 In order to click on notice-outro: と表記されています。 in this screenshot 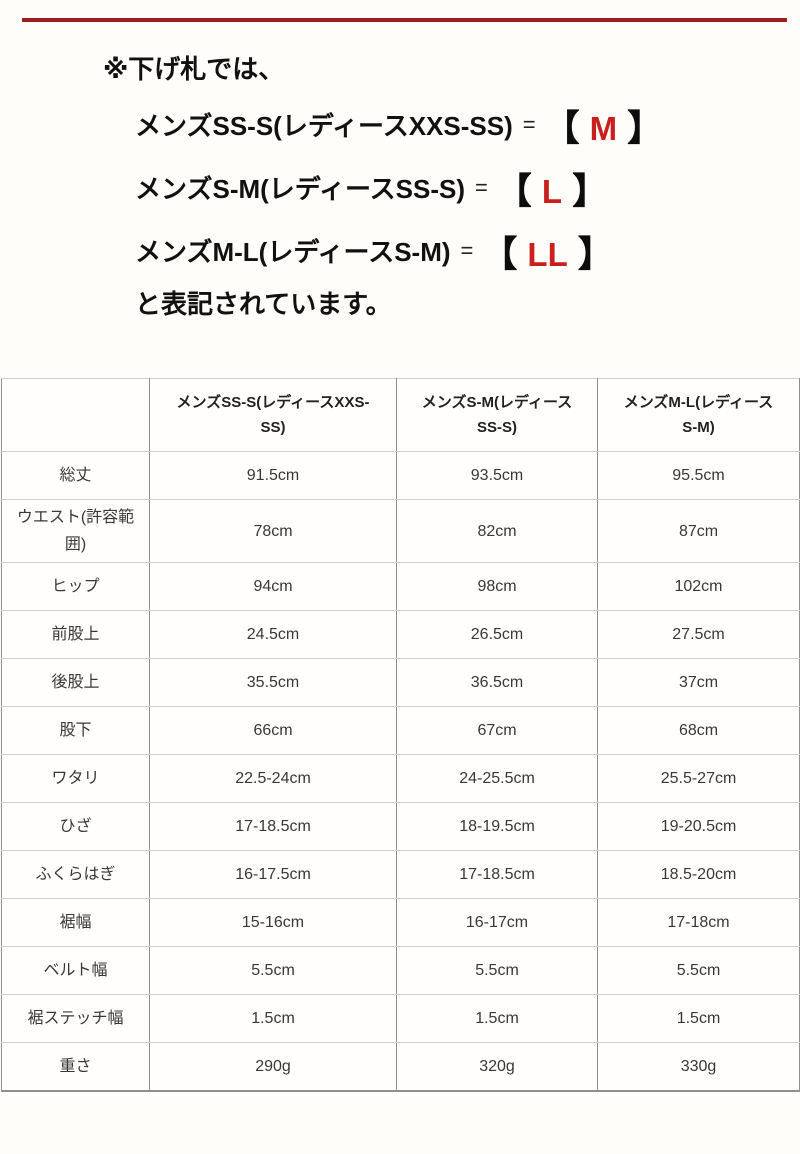, I will do `click(263, 303)`.